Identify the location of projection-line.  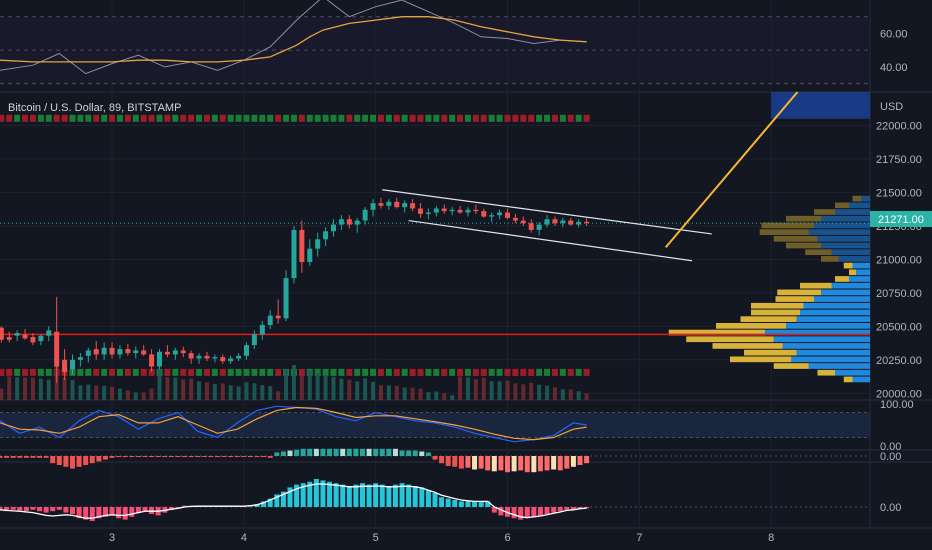
(731, 169).